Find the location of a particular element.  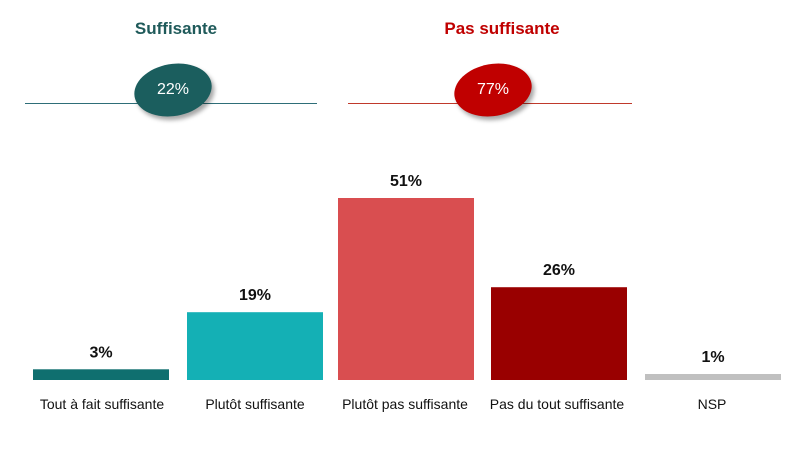

group-title-pas-suffisante: Pas suffisante is located at coordinates (502, 28).